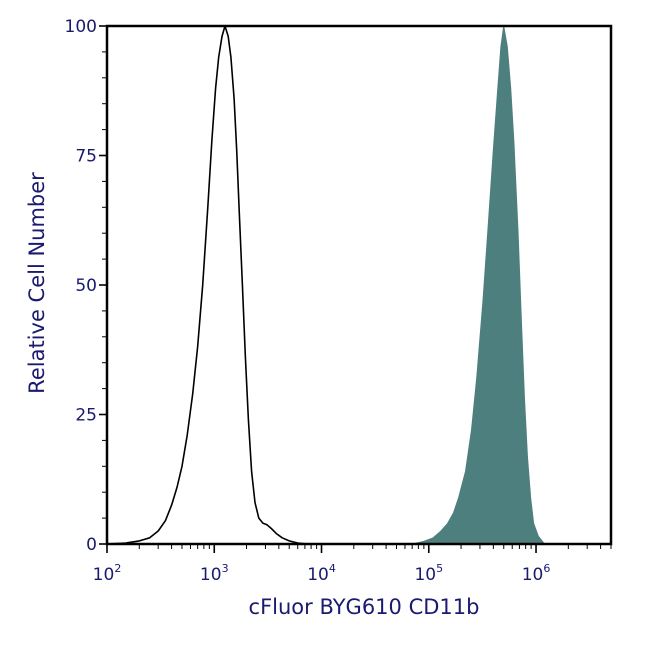 This screenshot has height=650, width=650. What do you see at coordinates (91, 545) in the screenshot?
I see `y-tick-label: 0` at bounding box center [91, 545].